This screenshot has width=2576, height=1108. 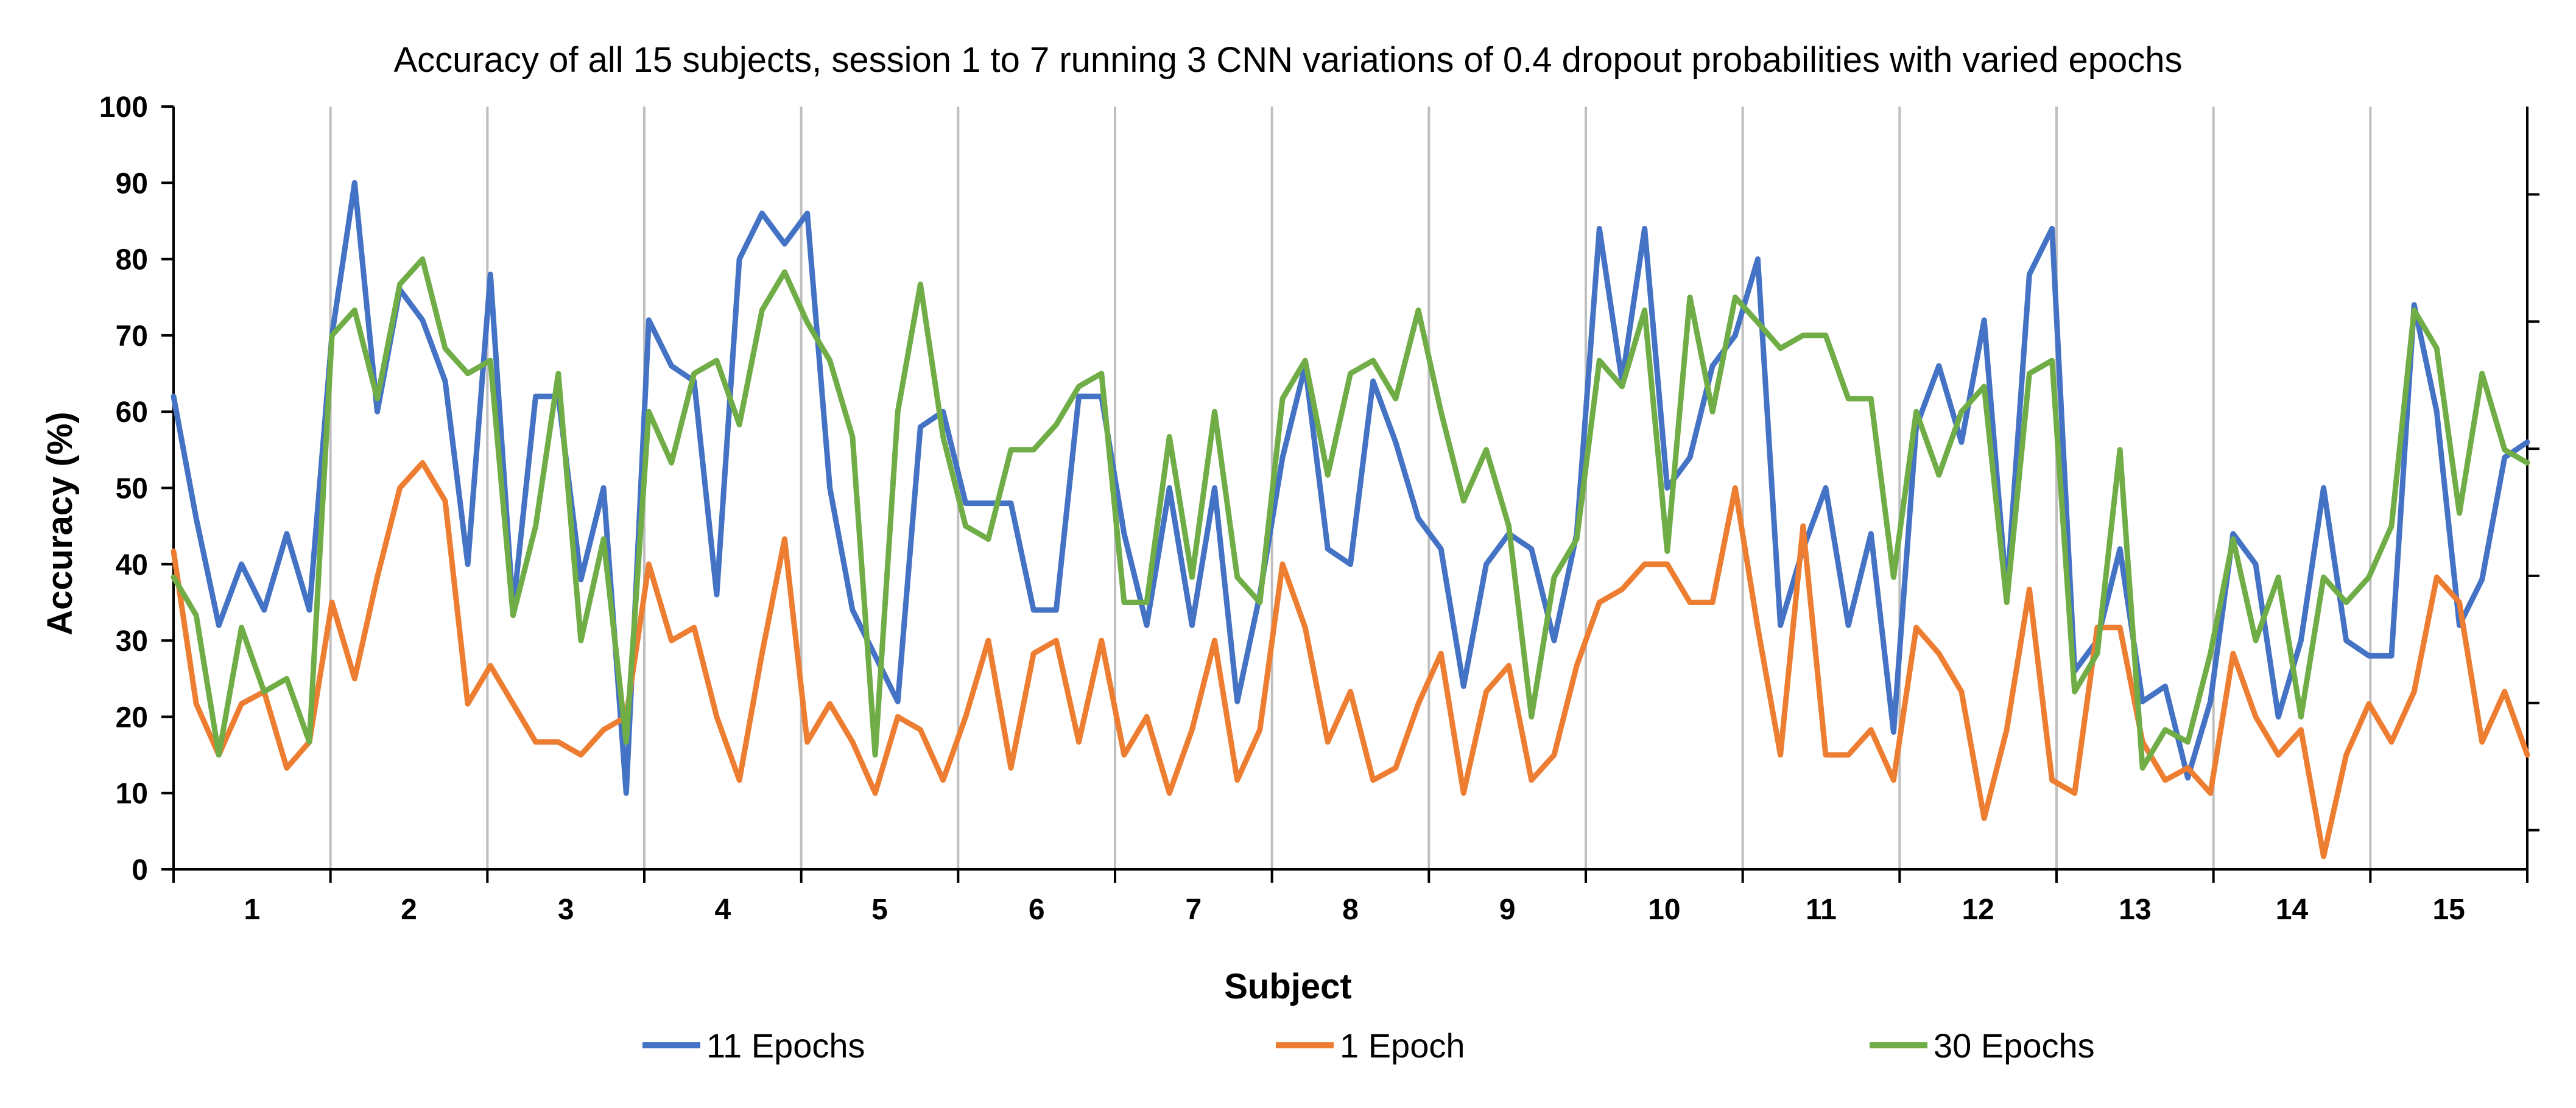 I want to click on x-tick-label: 11, so click(x=1821, y=910).